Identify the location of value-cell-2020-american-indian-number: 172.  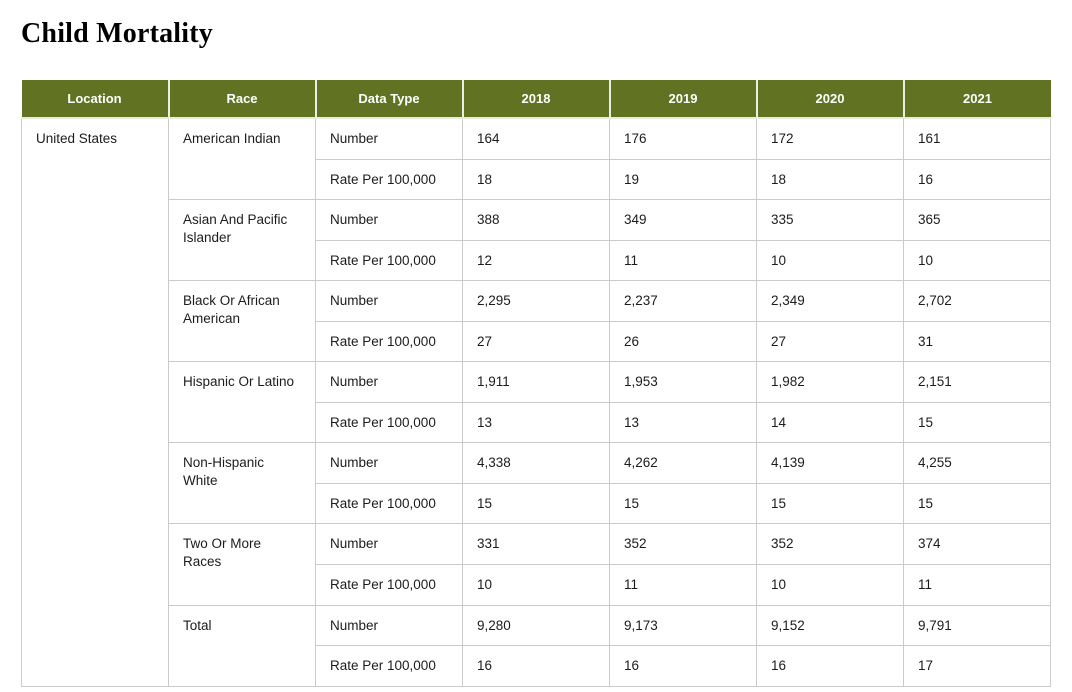
(830, 138).